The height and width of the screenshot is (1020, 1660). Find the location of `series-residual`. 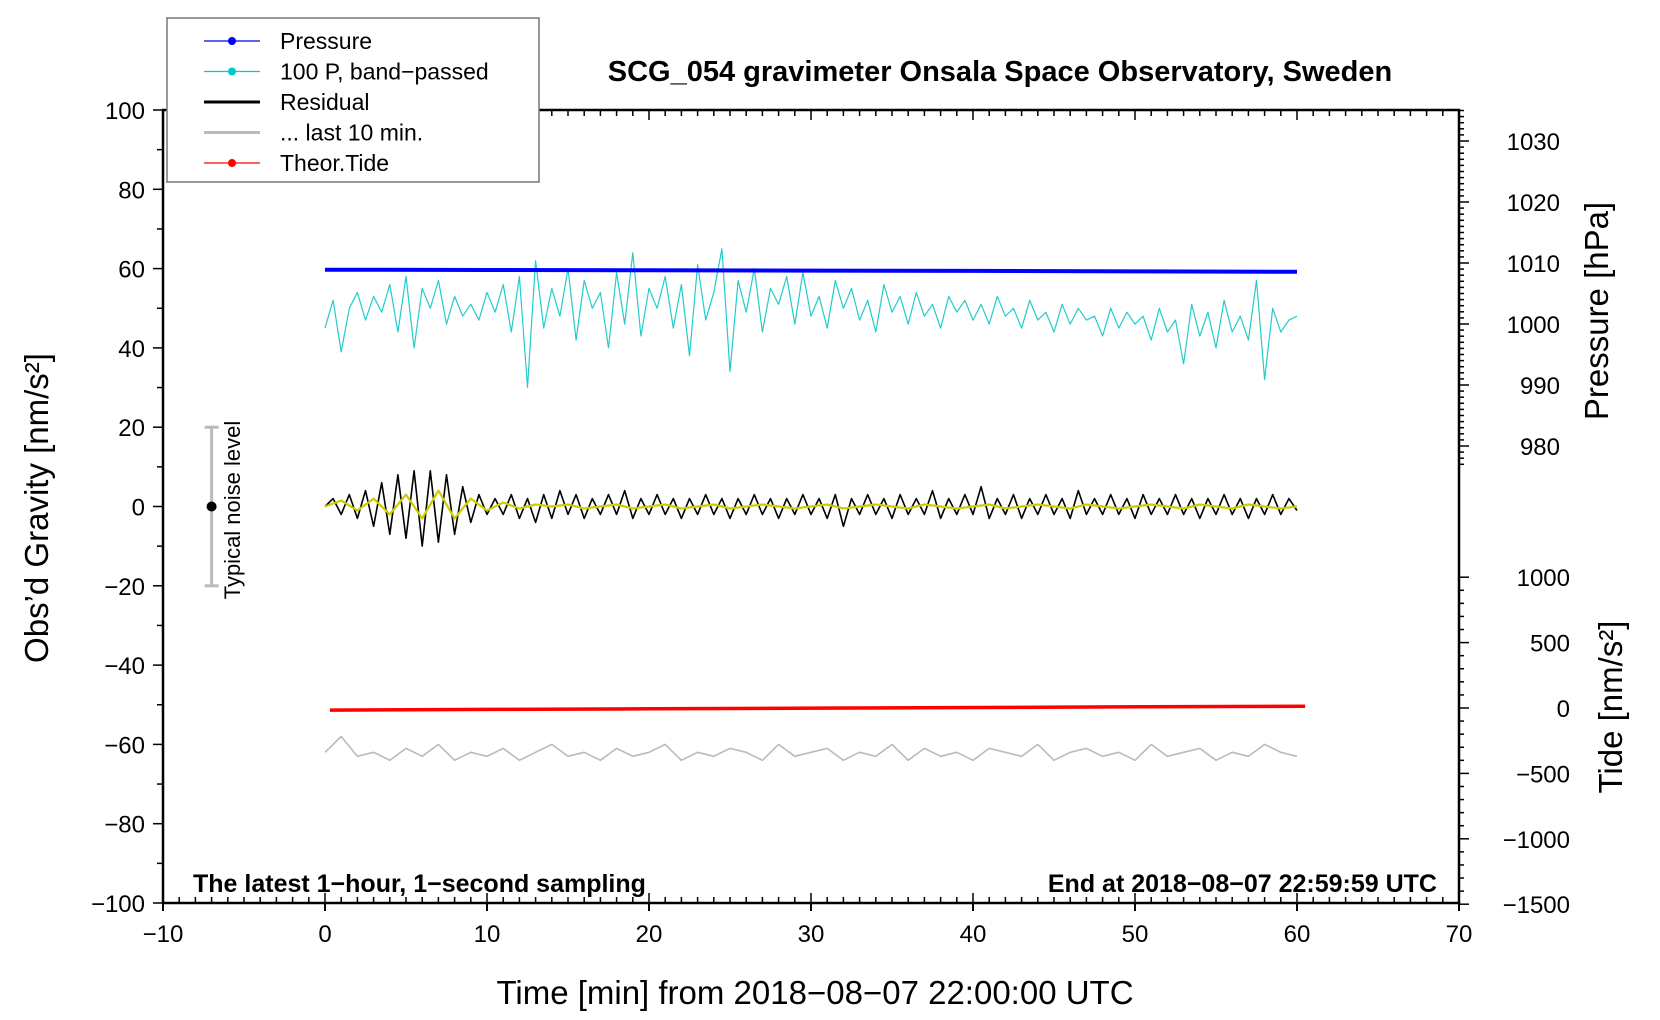

series-residual is located at coordinates (811, 508).